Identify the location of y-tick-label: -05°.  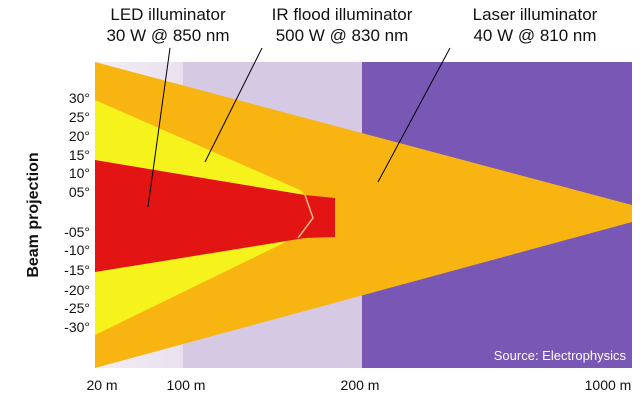
(77, 232).